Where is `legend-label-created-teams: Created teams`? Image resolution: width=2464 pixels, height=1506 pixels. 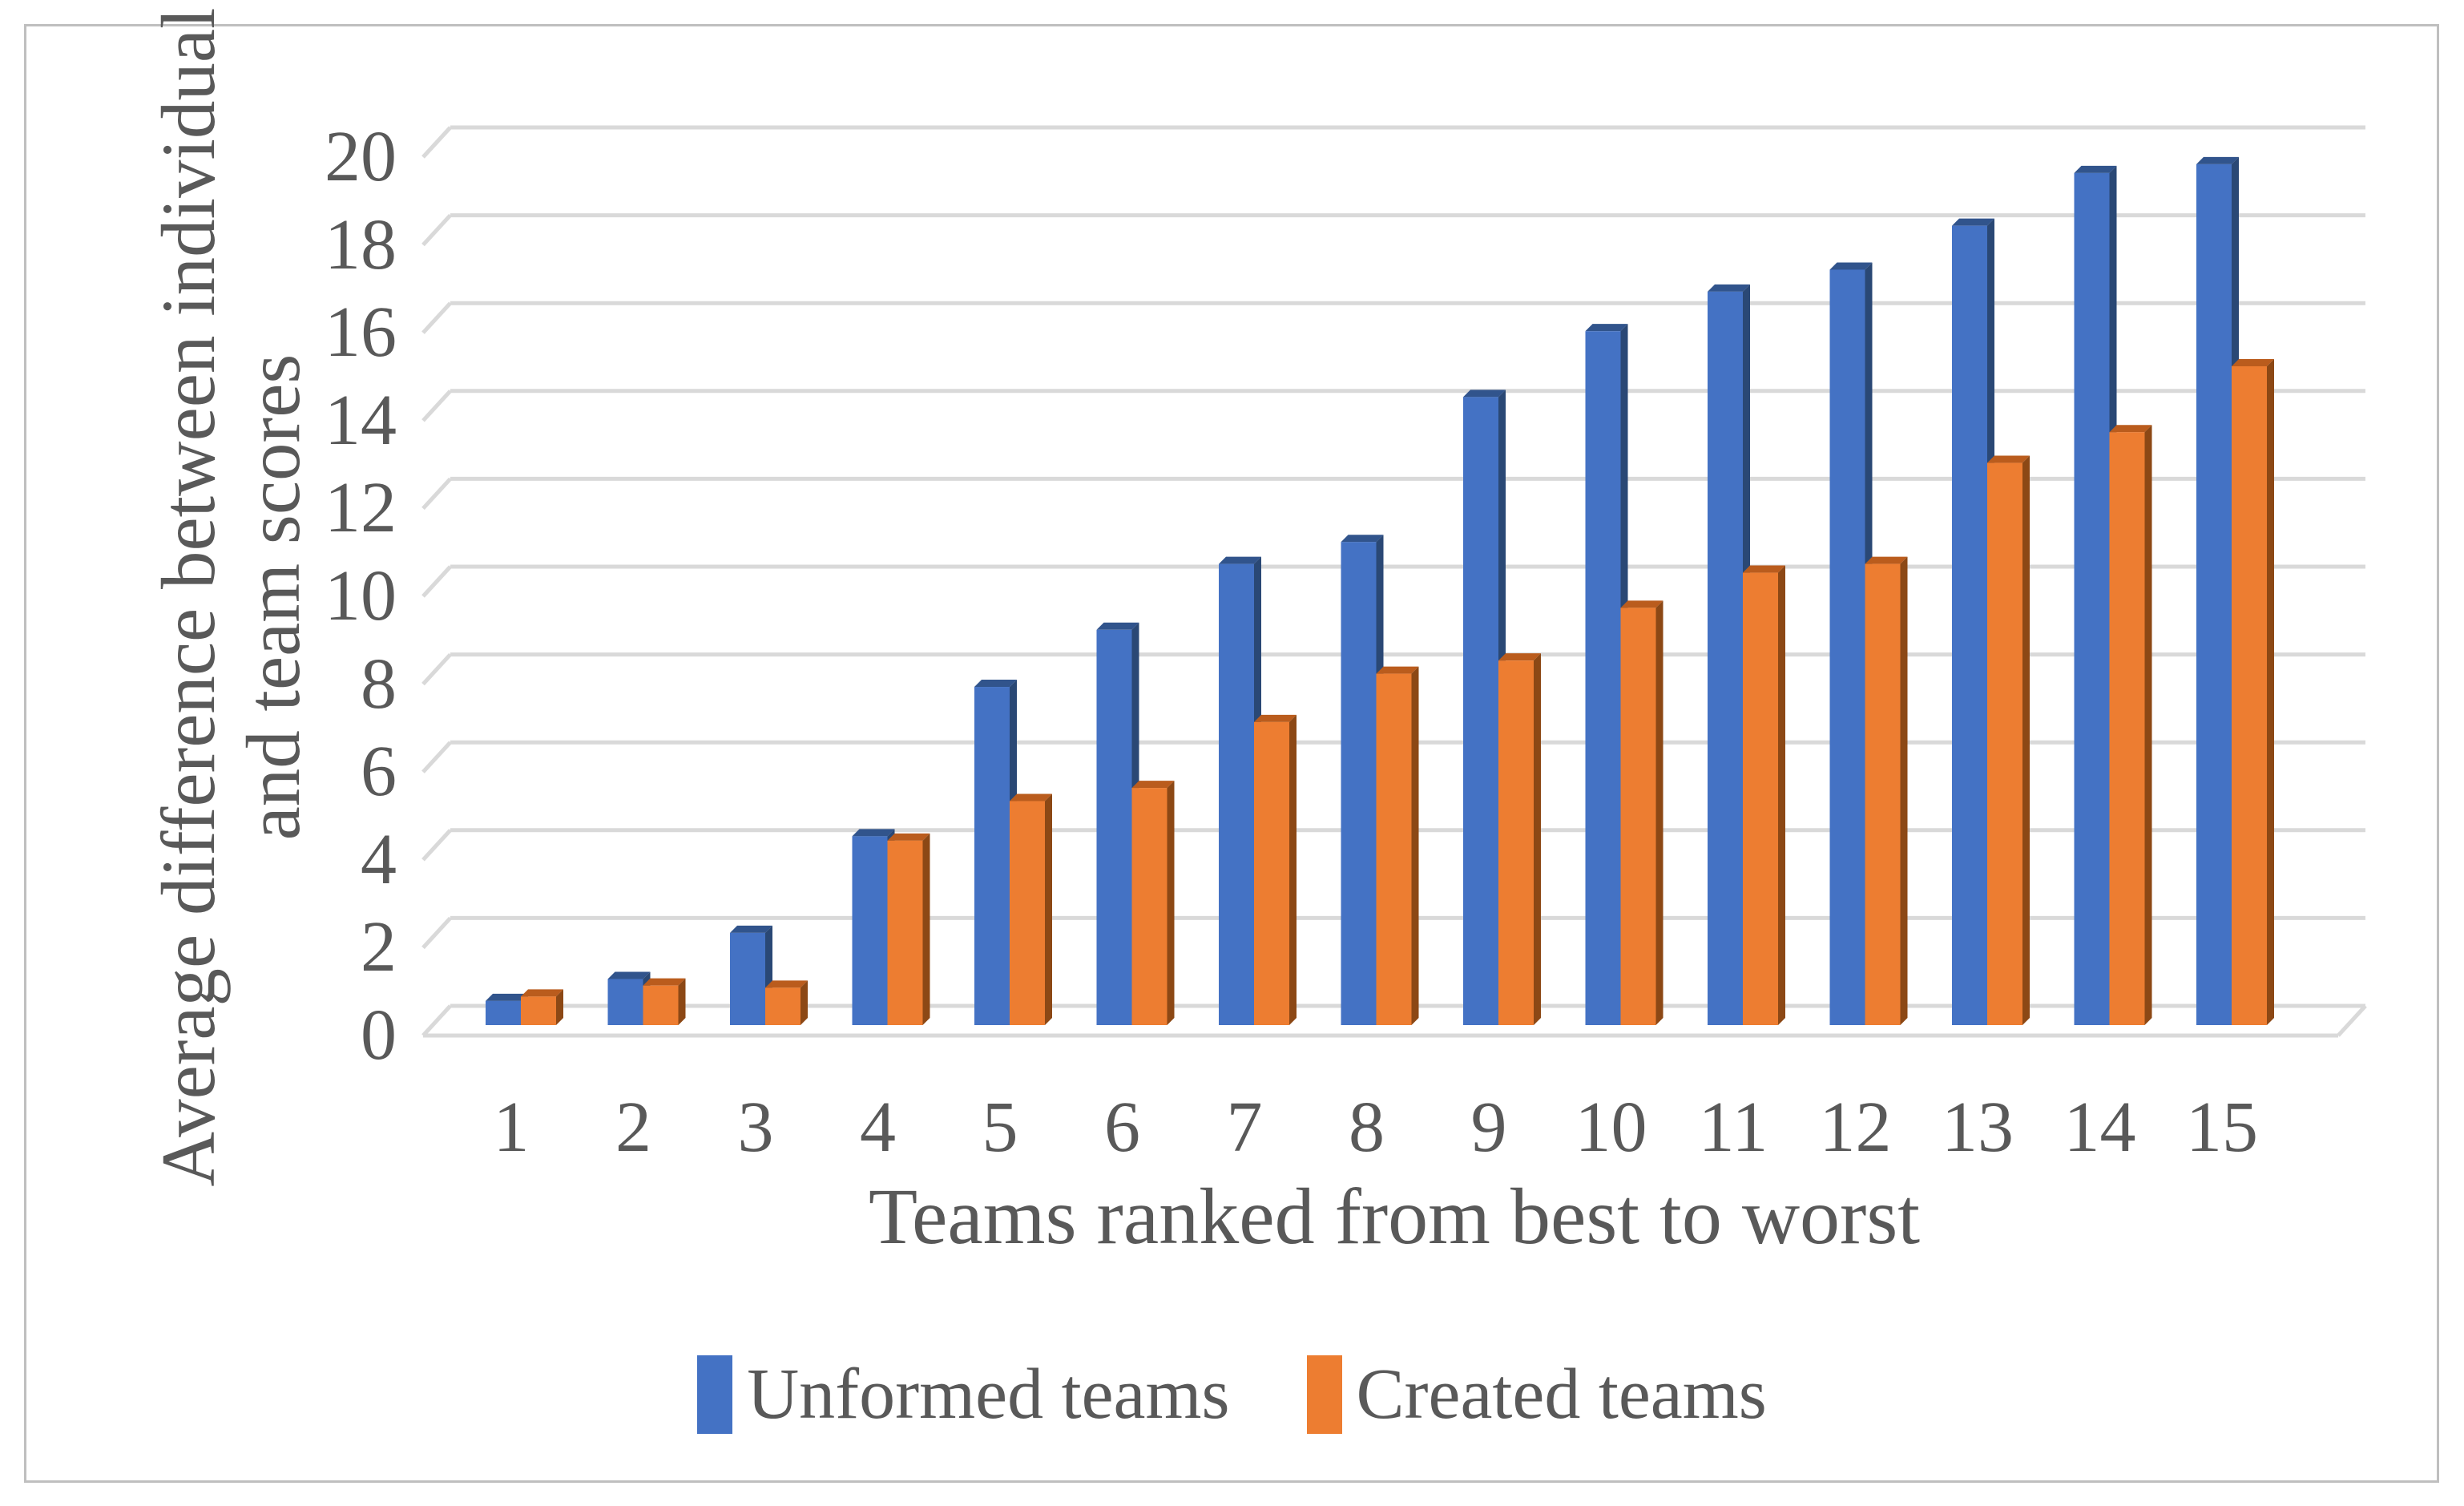 legend-label-created-teams: Created teams is located at coordinates (1561, 1394).